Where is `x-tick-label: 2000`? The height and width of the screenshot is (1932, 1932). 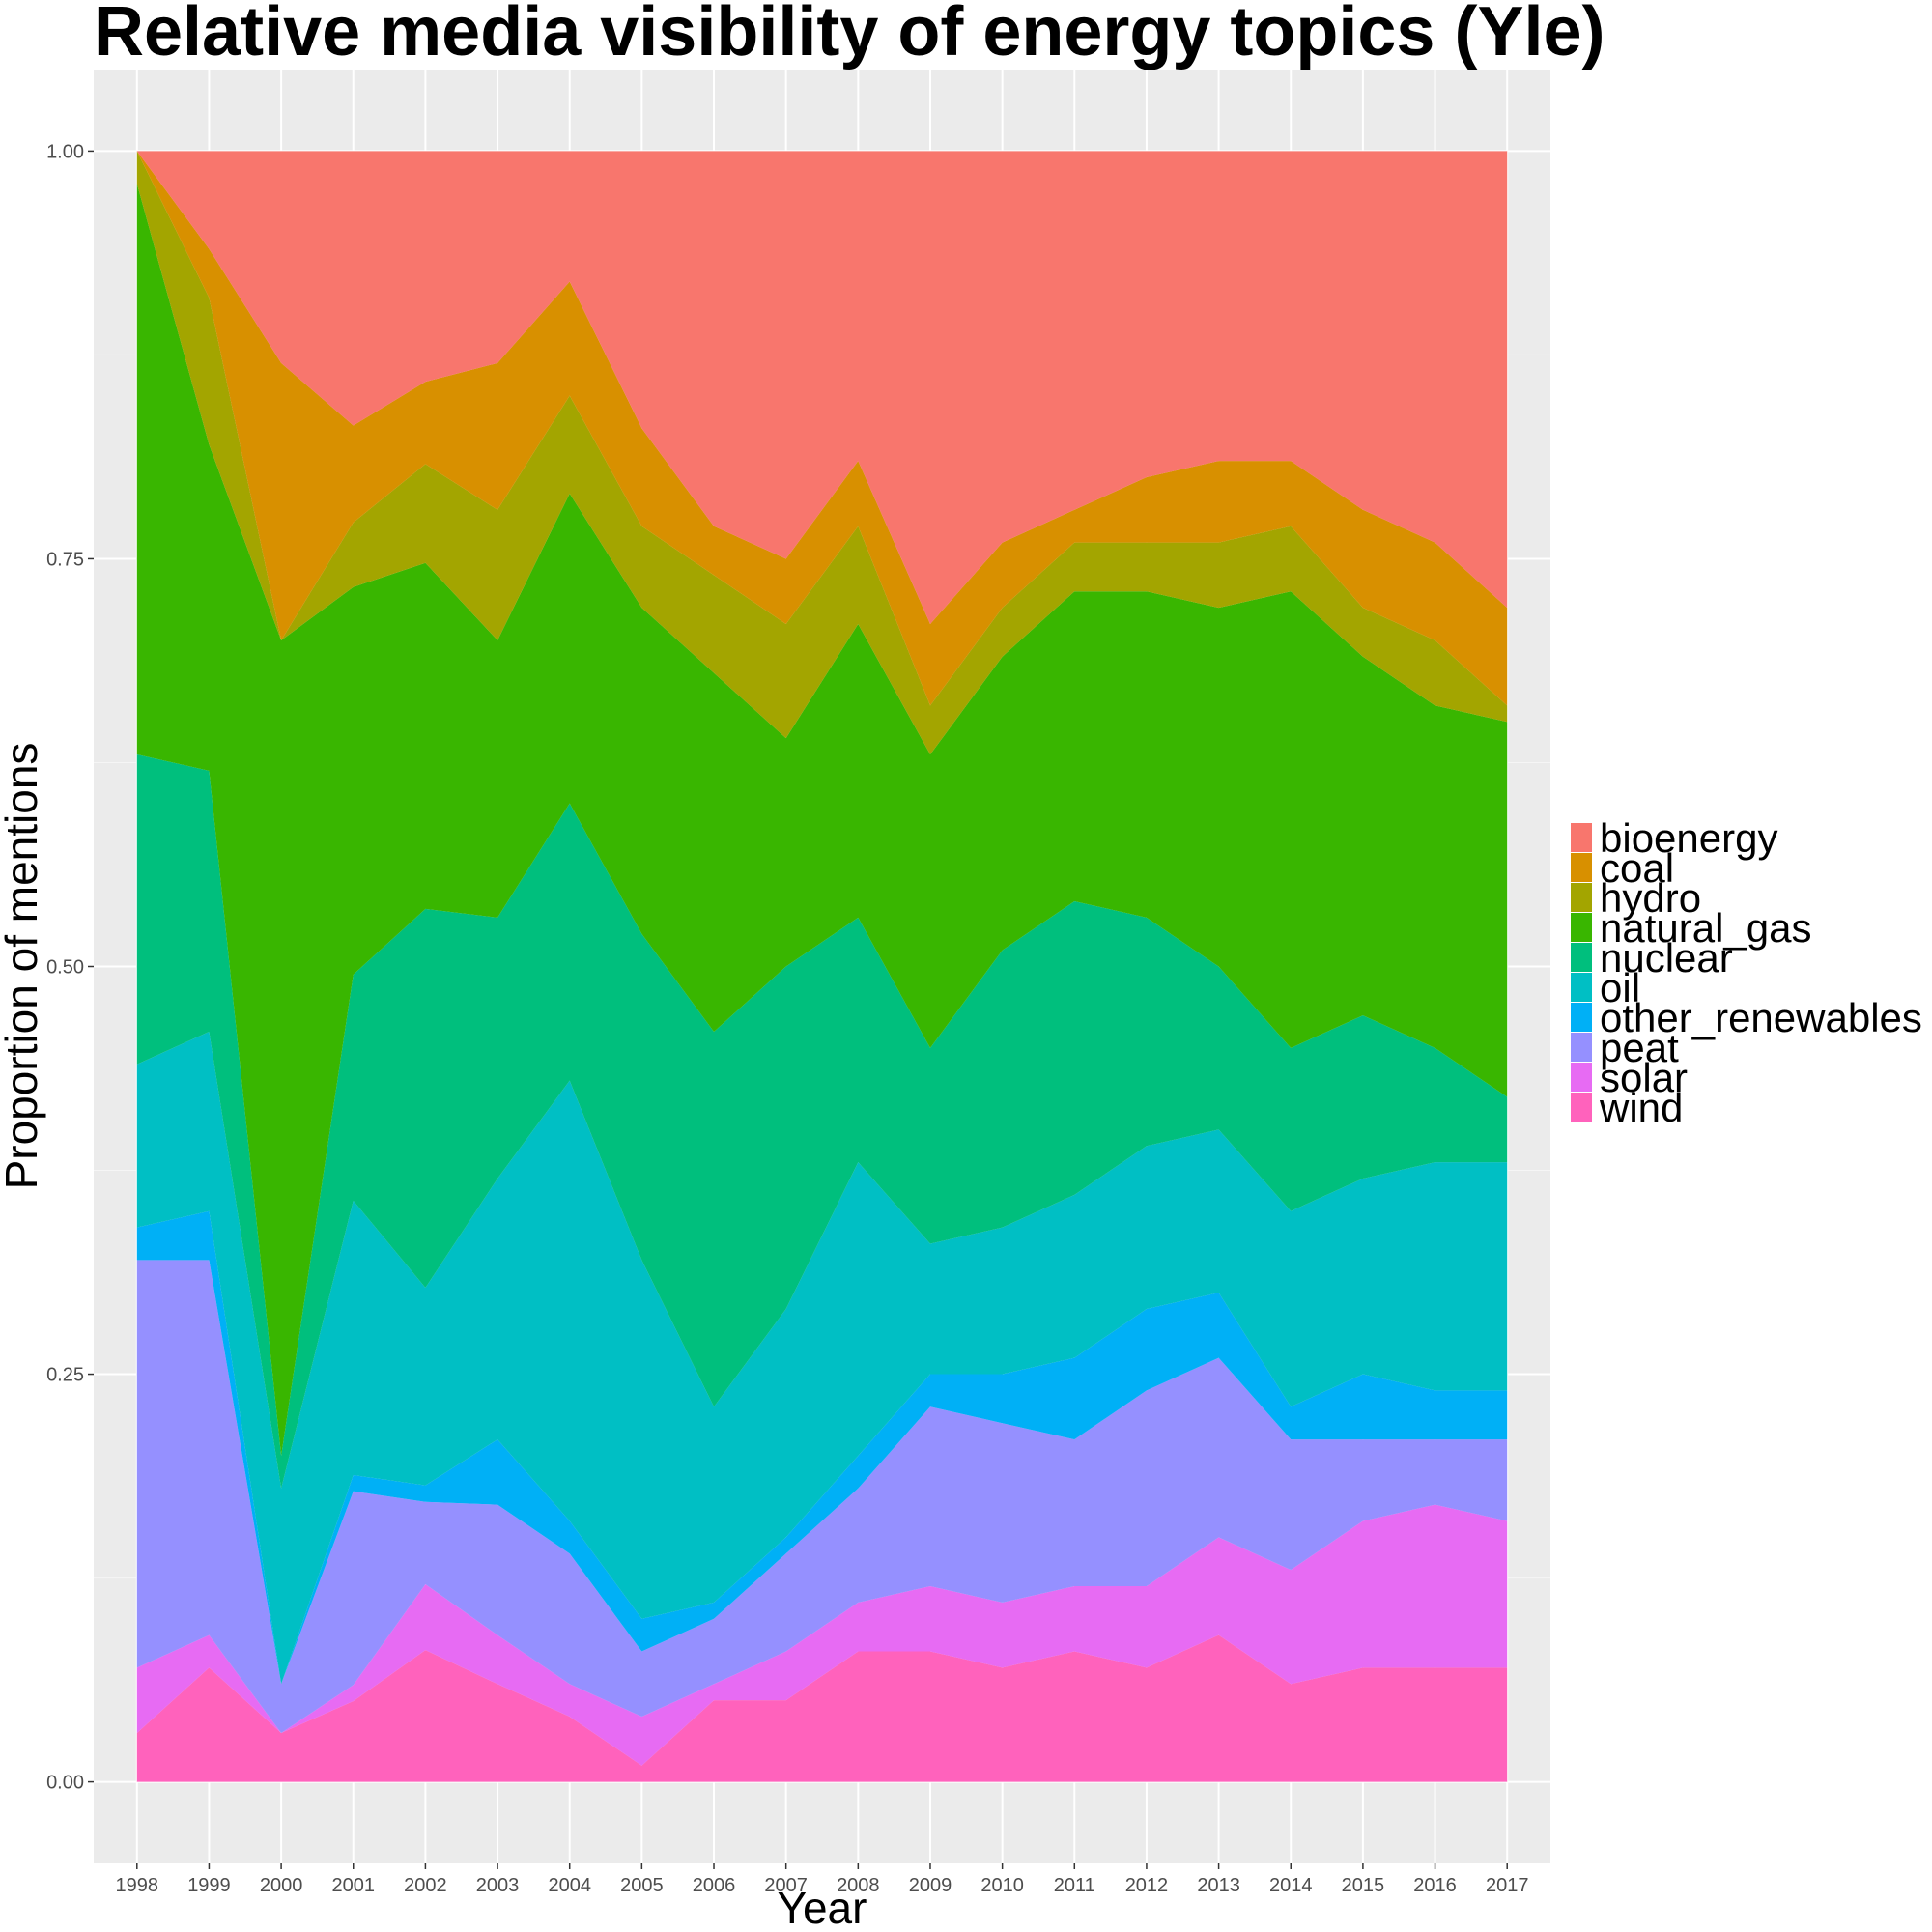 x-tick-label: 2000 is located at coordinates (281, 1885).